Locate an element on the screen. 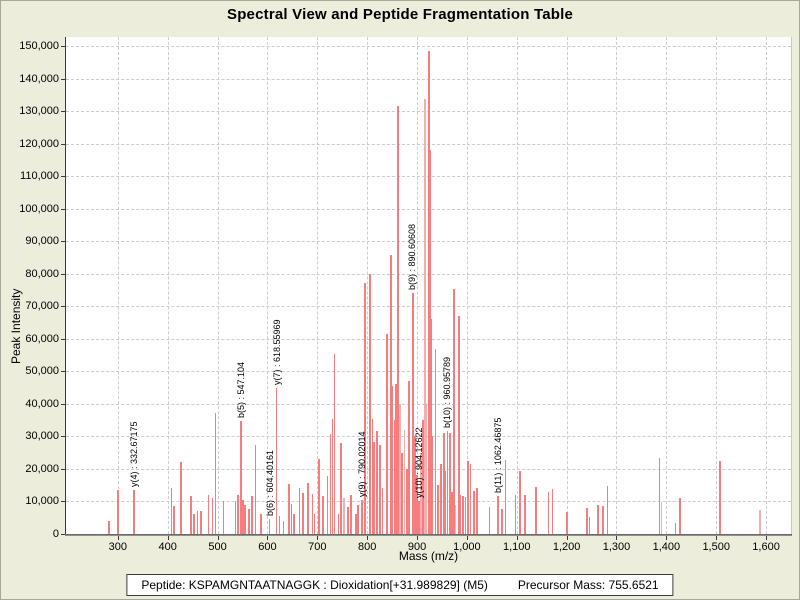 The width and height of the screenshot is (800, 600). fragment-ion-annotation: y(4) : 332.67175 is located at coordinates (134, 454).